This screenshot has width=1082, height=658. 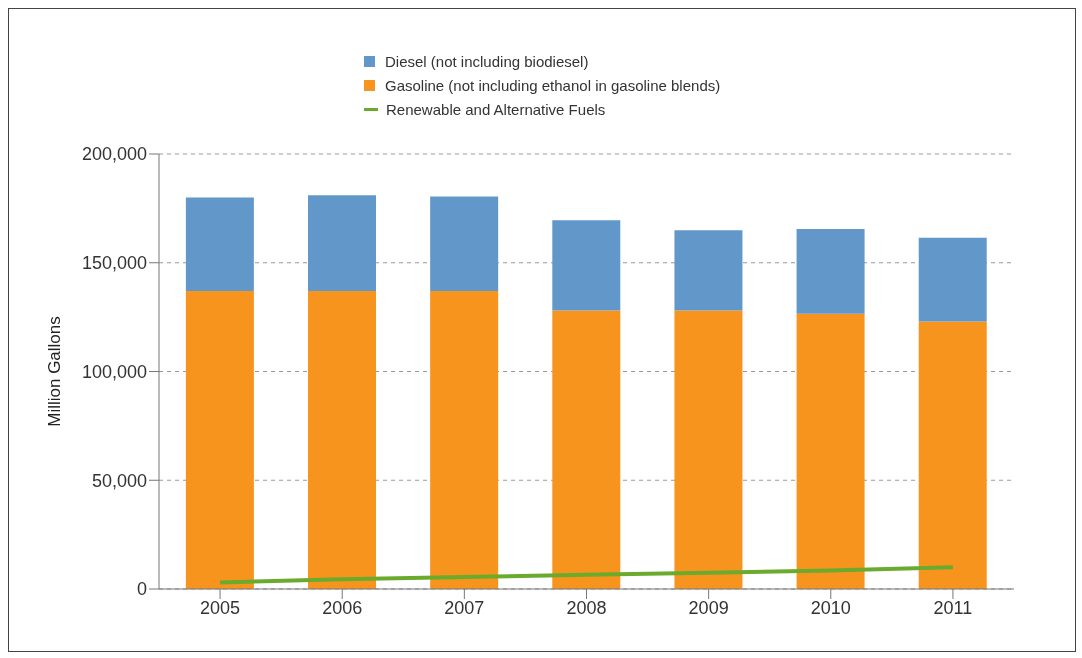 What do you see at coordinates (114, 371) in the screenshot?
I see `y-tick-label: 100,000` at bounding box center [114, 371].